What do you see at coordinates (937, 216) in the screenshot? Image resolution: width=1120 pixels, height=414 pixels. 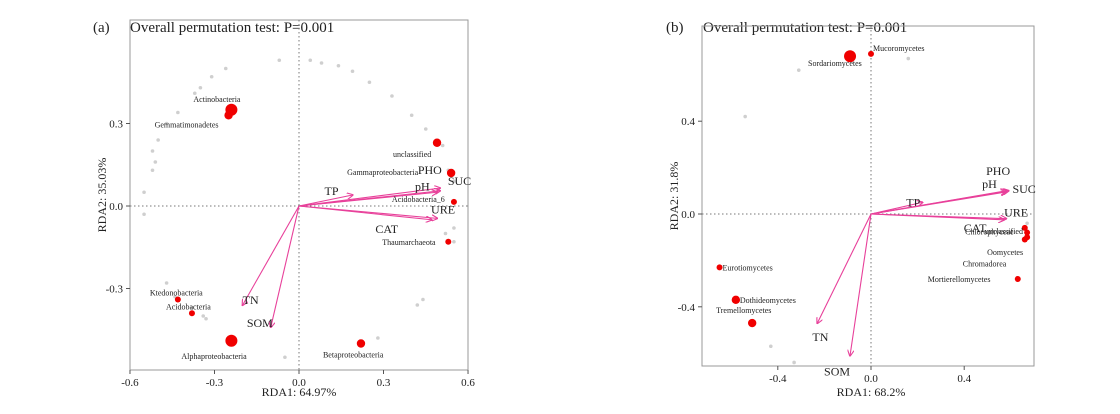 I see `arrow-cat` at bounding box center [937, 216].